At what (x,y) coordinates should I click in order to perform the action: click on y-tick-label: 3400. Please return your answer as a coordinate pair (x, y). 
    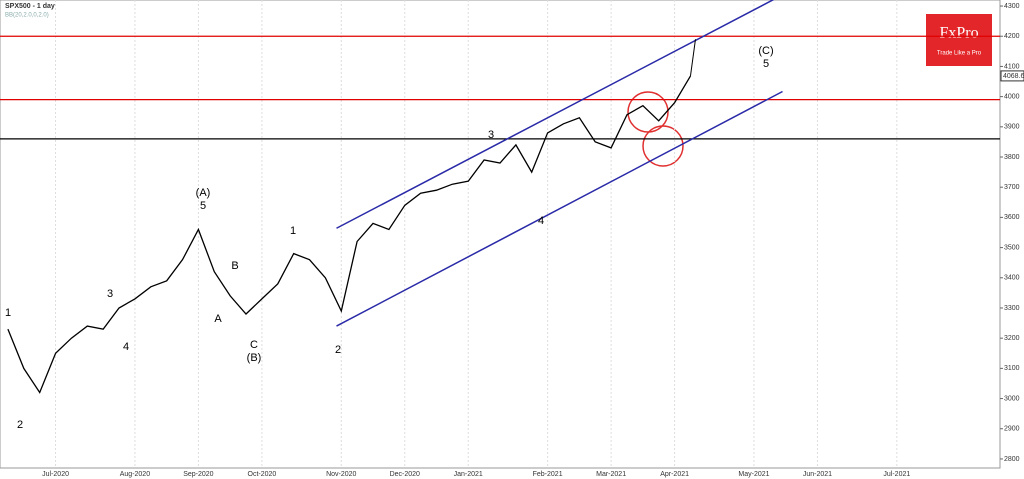
    Looking at the image, I should click on (1012, 278).